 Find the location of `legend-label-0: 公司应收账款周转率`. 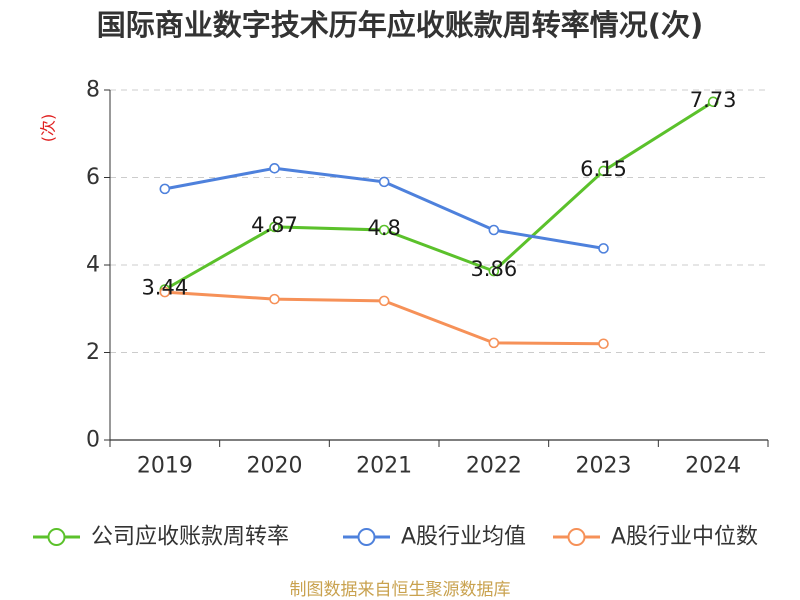

legend-label-0: 公司应收账款周转率 is located at coordinates (190, 537).